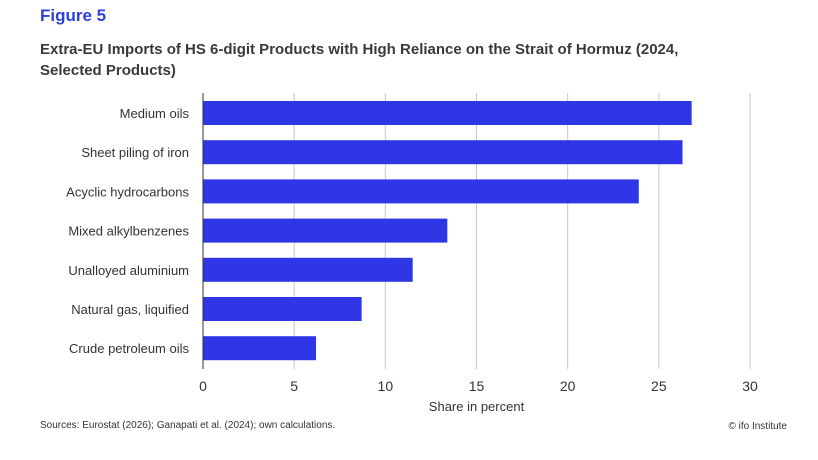 The width and height of the screenshot is (818, 460). Describe the element at coordinates (203, 386) in the screenshot. I see `x-tick-label: 0` at that location.